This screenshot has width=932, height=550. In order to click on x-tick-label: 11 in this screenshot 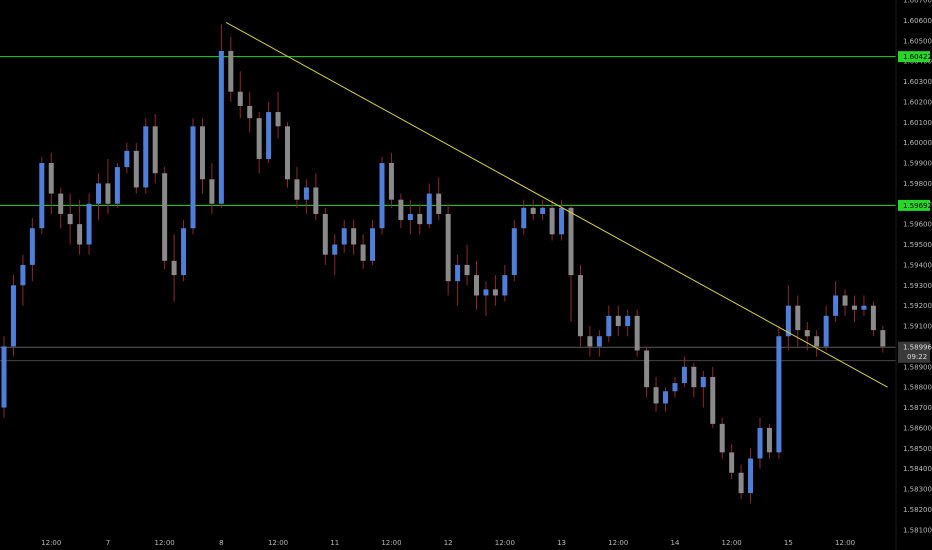, I will do `click(334, 543)`.